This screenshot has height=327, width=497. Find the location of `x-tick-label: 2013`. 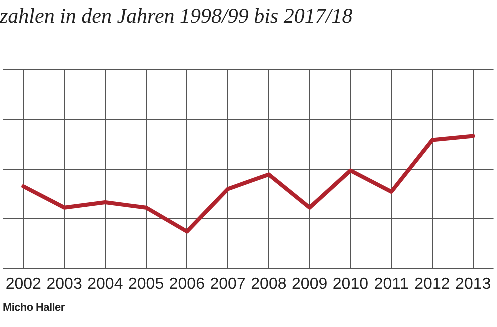

x-tick-label: 2013 is located at coordinates (474, 284).